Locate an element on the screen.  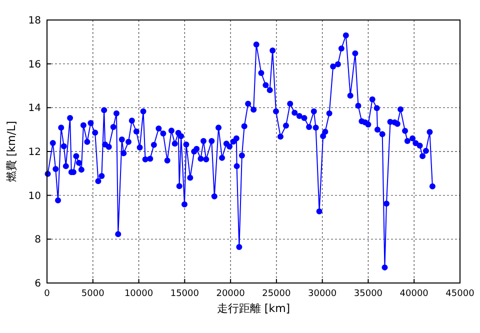
x-tick-label: 5000 is located at coordinates (93, 294).